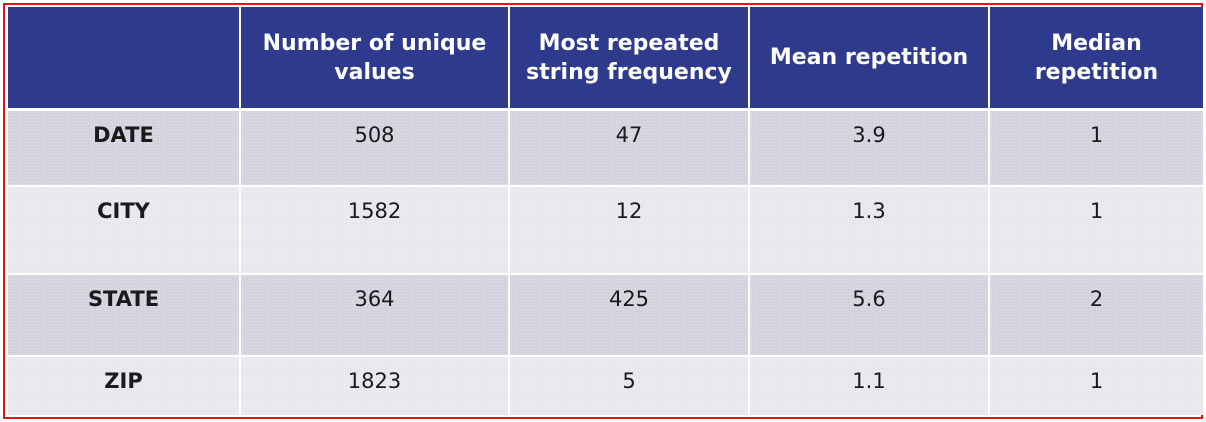  Describe the element at coordinates (124, 231) in the screenshot. I see `row-label: CITY` at that location.